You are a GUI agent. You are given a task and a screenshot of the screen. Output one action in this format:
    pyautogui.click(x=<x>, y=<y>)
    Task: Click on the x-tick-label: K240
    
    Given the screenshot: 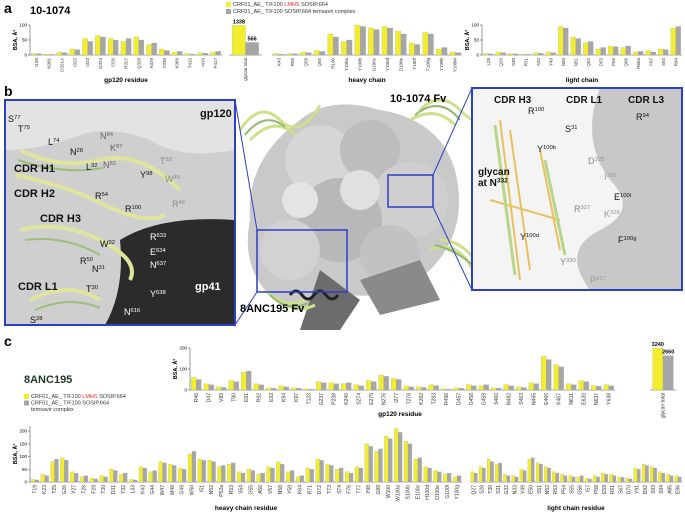 What is the action you would take?
    pyautogui.click(x=347, y=399)
    